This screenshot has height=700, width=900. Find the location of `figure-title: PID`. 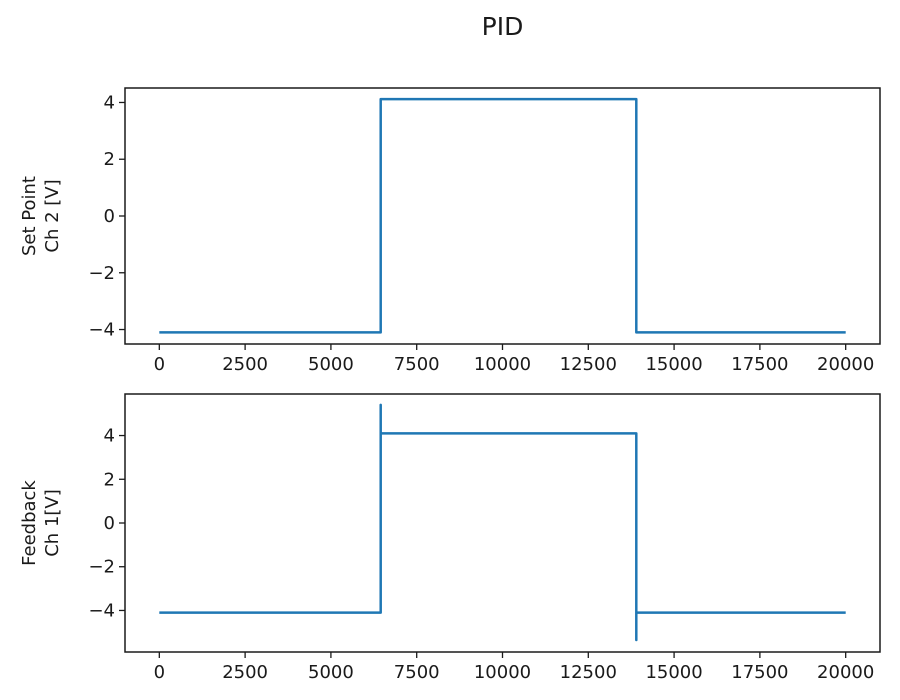

figure-title: PID is located at coordinates (502, 26).